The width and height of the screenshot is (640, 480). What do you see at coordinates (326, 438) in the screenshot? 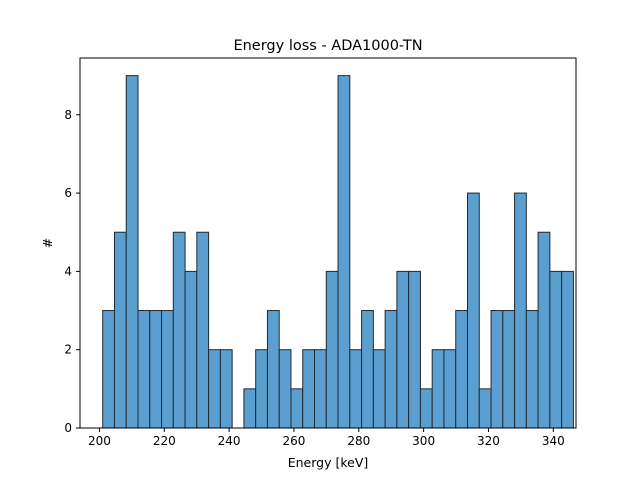
I see `x-axis: 200 220 240 260 280 300 320 340` at bounding box center [326, 438].